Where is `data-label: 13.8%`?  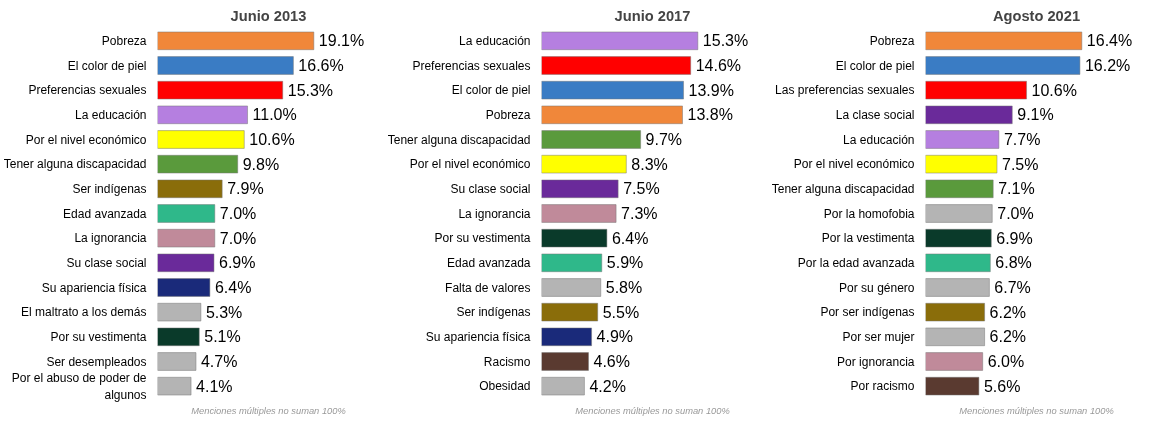 data-label: 13.8% is located at coordinates (710, 115).